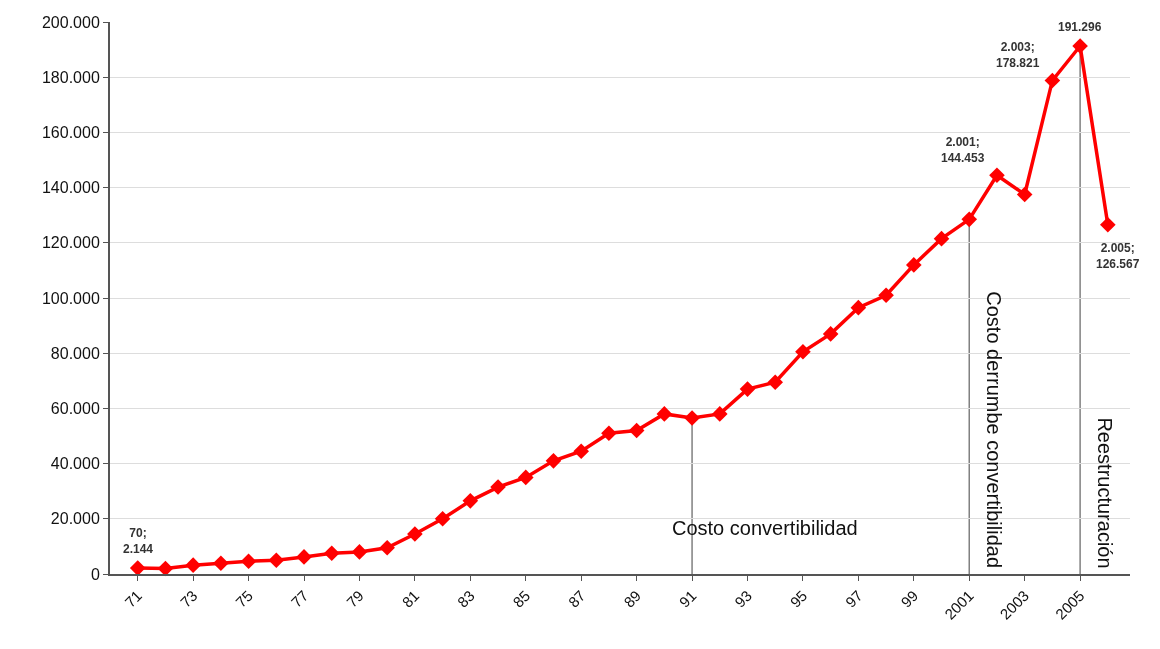  I want to click on x-tick-label: 77, so click(299, 598).